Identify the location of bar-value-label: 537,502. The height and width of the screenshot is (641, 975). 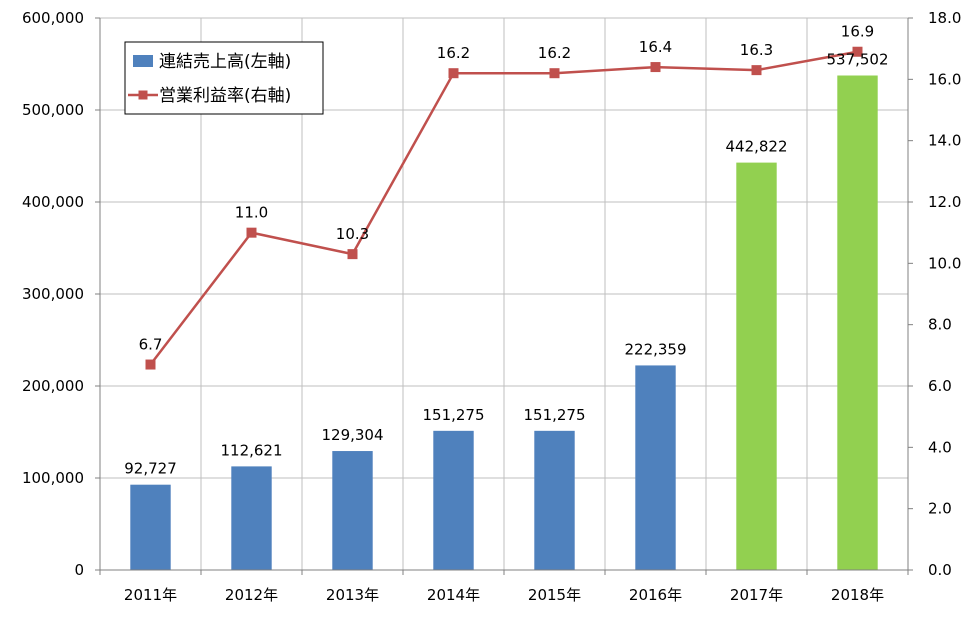
(857, 59).